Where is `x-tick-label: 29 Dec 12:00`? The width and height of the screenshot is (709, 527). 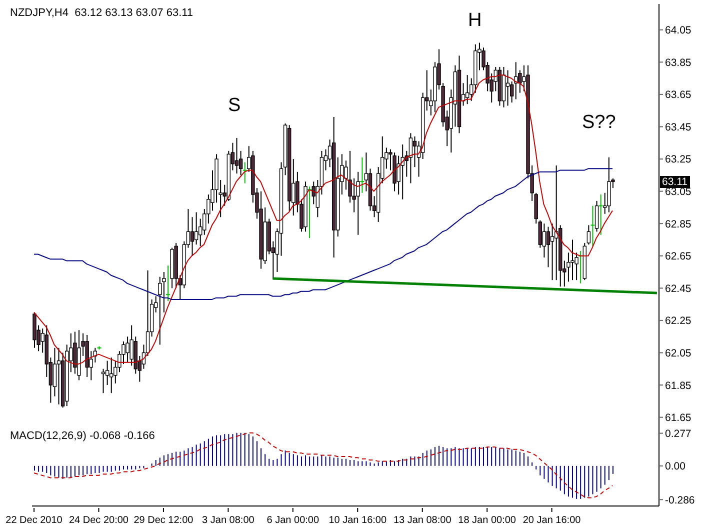
x-tick-label: 29 Dec 12:00 is located at coordinates (164, 520).